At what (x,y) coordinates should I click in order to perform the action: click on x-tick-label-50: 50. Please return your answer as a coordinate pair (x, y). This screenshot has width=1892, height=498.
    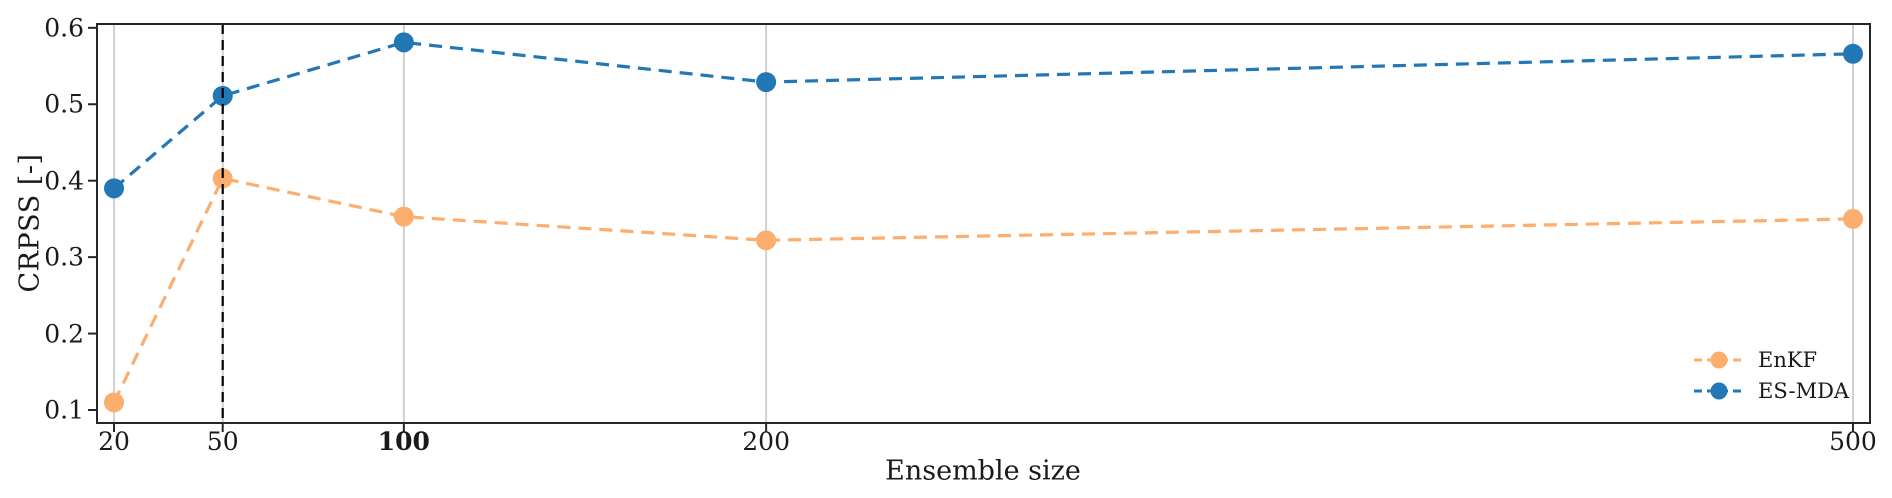
    Looking at the image, I should click on (222, 441).